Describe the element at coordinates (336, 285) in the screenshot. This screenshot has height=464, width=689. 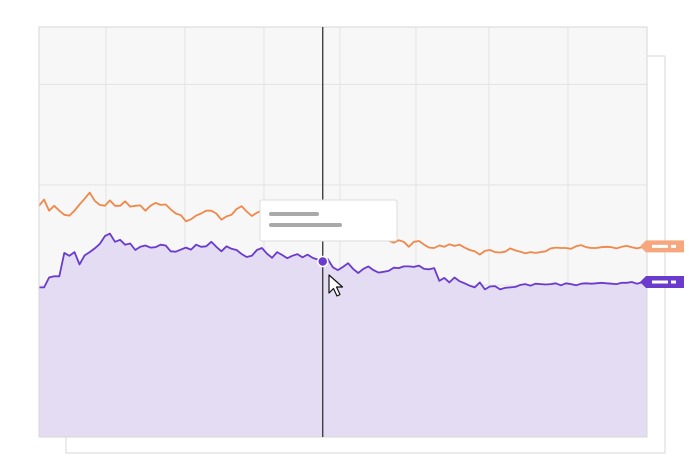
I see `mouse-pointer-icon` at that location.